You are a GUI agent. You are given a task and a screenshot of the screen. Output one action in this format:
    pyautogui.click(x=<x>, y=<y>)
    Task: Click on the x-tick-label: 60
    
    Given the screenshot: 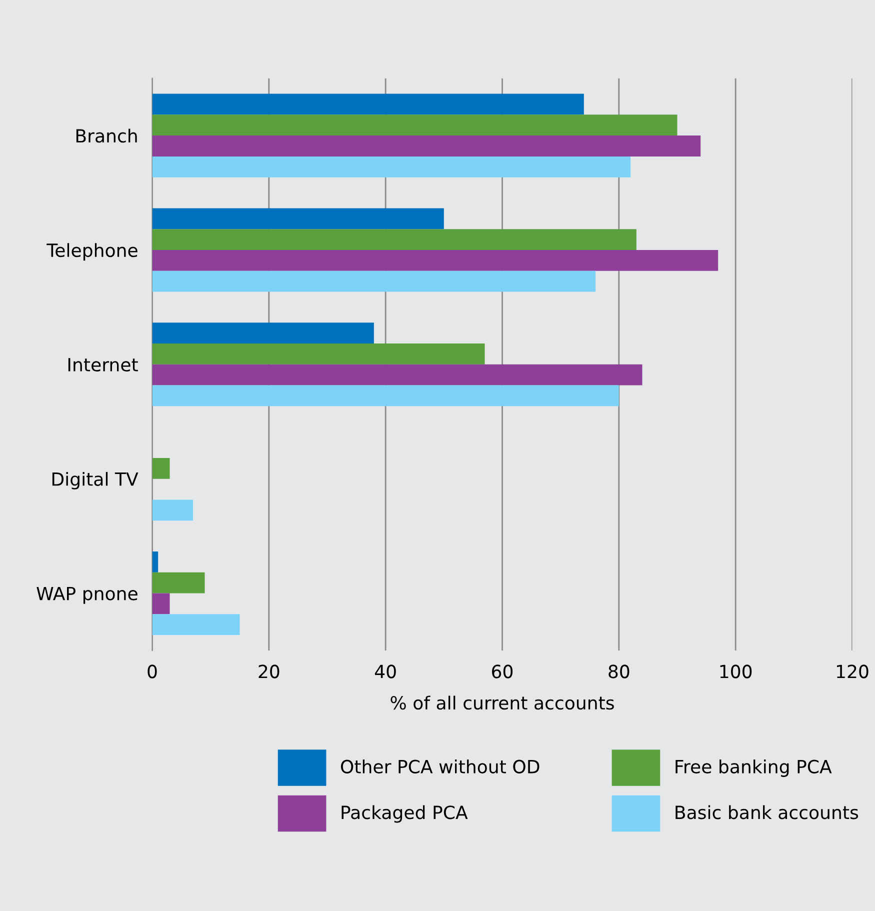 What is the action you would take?
    pyautogui.click(x=502, y=671)
    